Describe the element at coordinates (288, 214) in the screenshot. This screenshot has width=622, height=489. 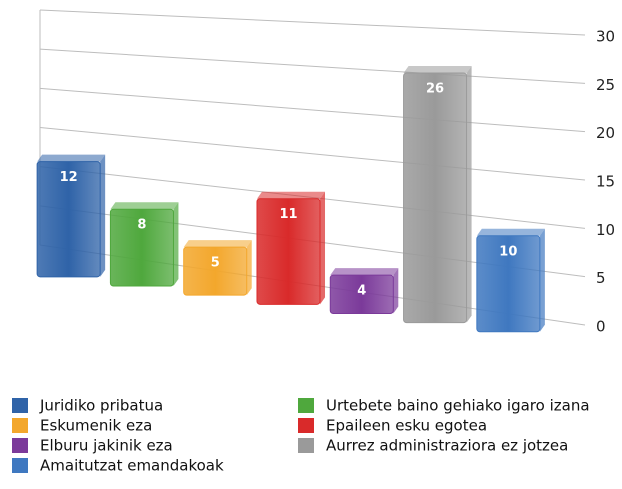
I see `value-label: 11` at that location.